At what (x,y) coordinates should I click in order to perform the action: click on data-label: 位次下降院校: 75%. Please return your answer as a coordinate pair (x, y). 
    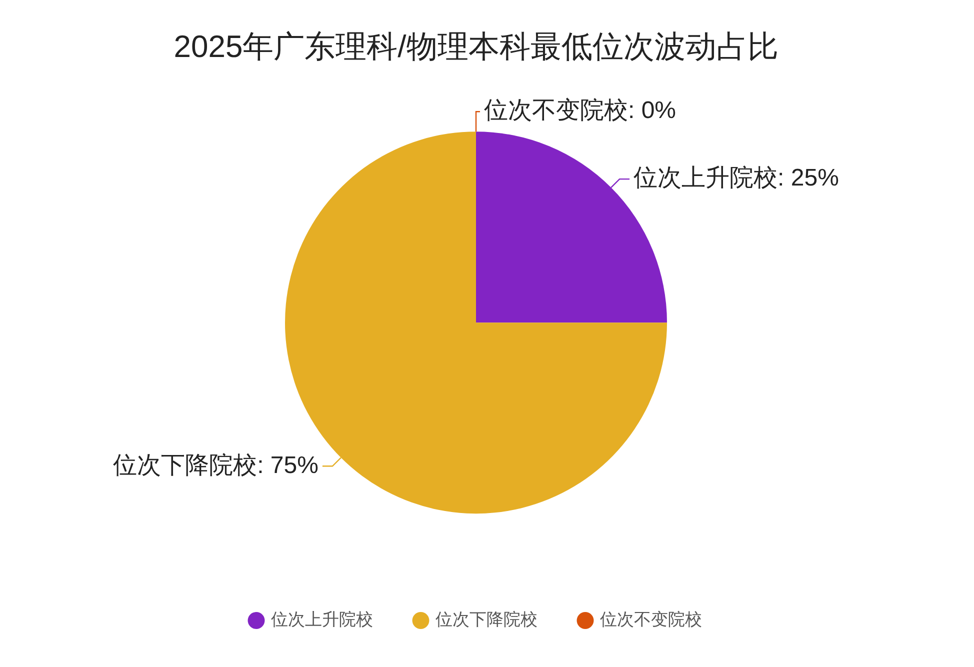
    Looking at the image, I should click on (215, 465).